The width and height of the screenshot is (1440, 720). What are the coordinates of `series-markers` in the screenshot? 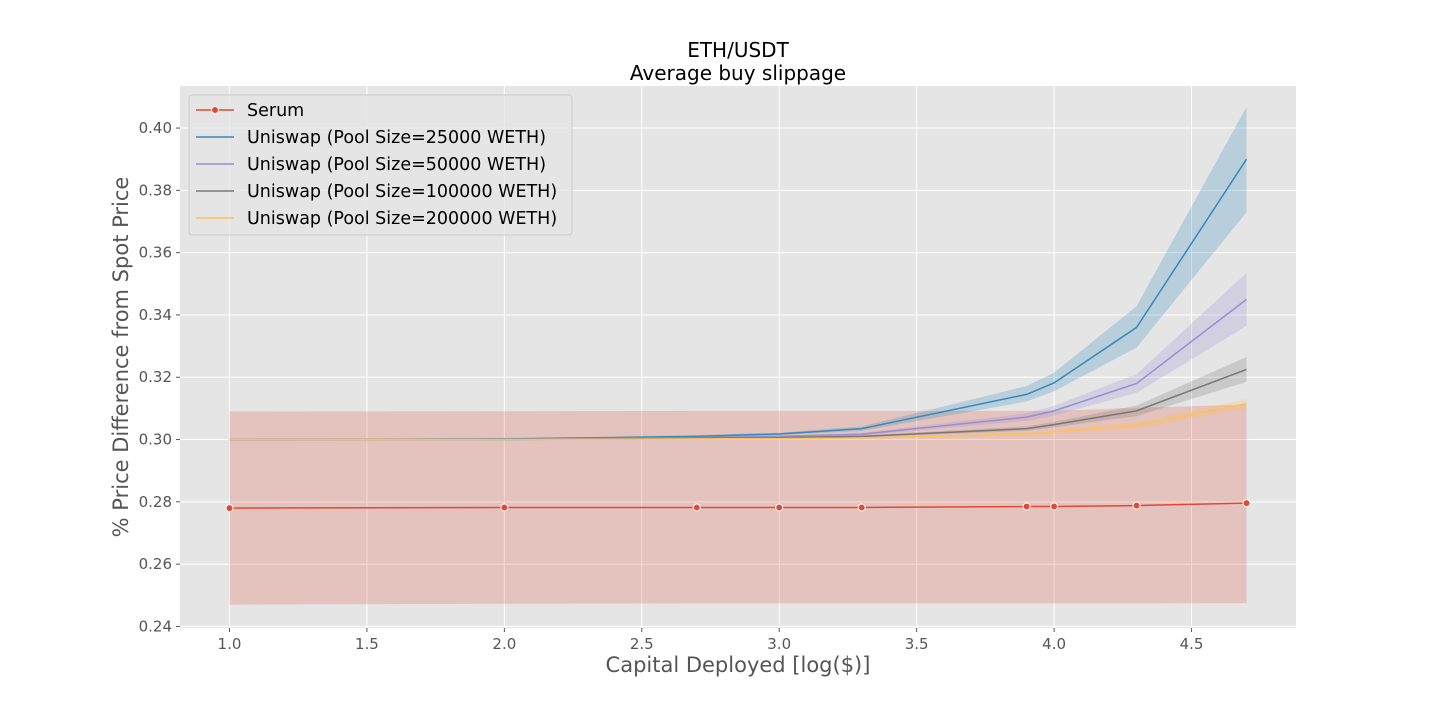 It's located at (738, 506).